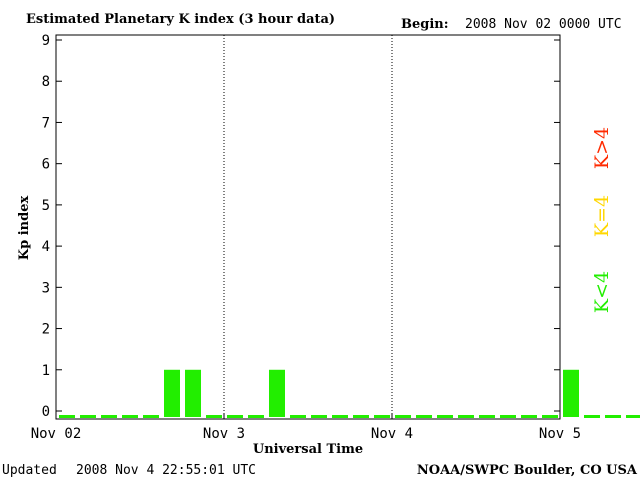 The height and width of the screenshot is (480, 640). What do you see at coordinates (560, 434) in the screenshot?
I see `x-tick-label: Nov 5` at bounding box center [560, 434].